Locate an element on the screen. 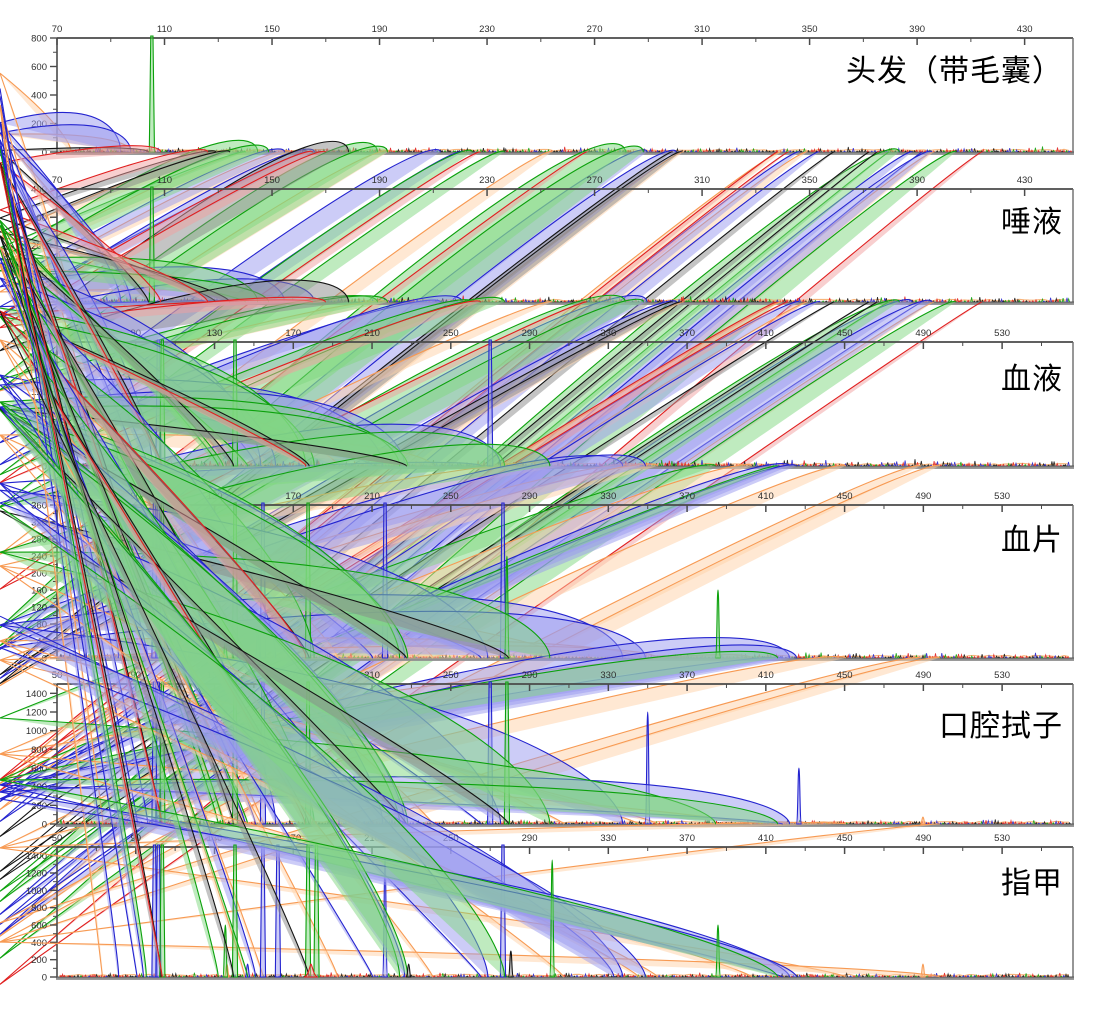  y-tick-label: 360 is located at coordinates (39, 506).